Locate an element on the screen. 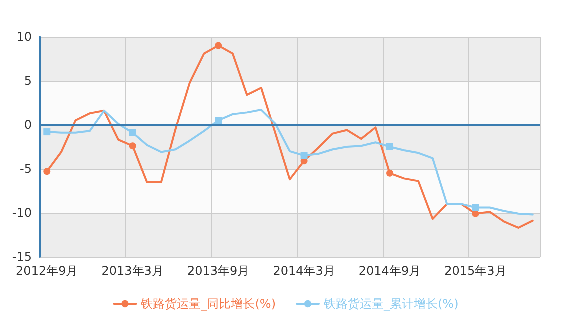  y-tick-label: -5 is located at coordinates (26, 169).